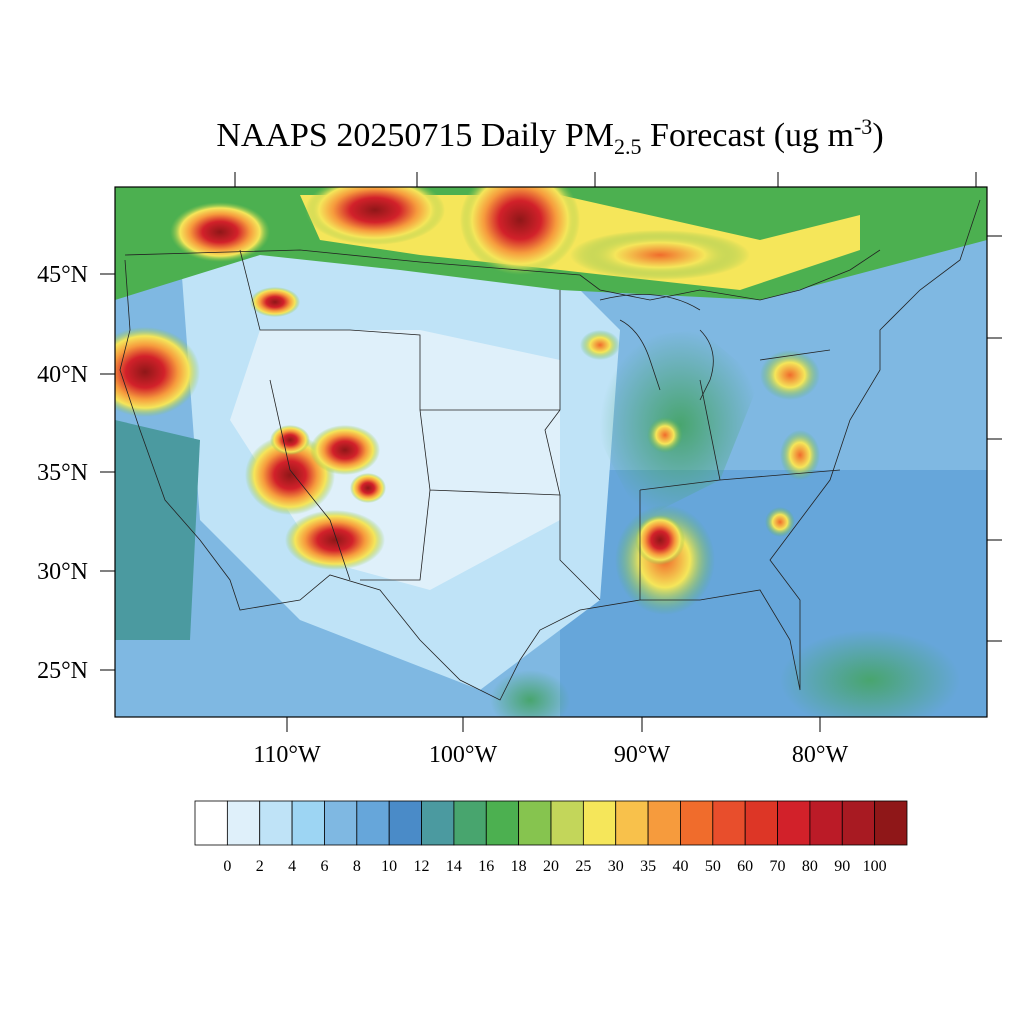  I want to click on lat-label: 30°N, so click(62, 572).